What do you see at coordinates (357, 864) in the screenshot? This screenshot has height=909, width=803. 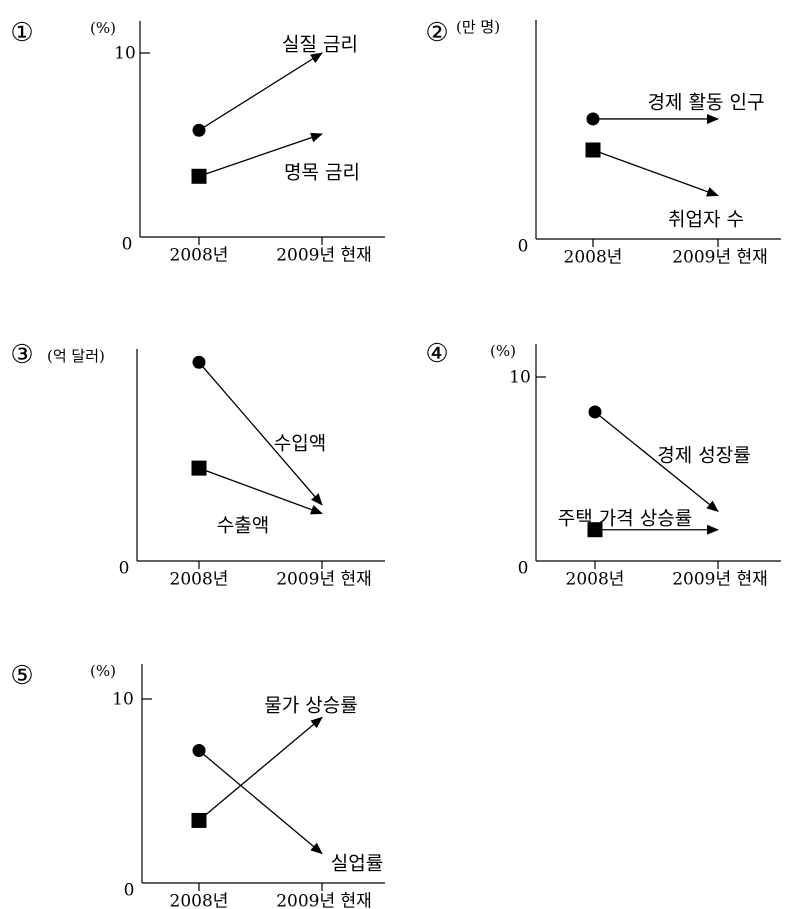 I see `series-label: 실업률` at bounding box center [357, 864].